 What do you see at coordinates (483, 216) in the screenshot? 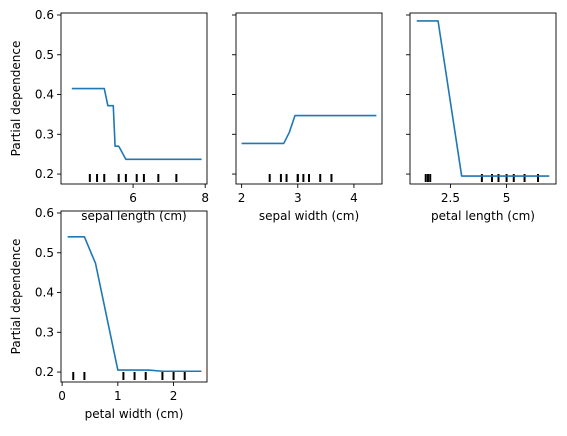
I see `x-axis-label: petal length (cm)` at bounding box center [483, 216].